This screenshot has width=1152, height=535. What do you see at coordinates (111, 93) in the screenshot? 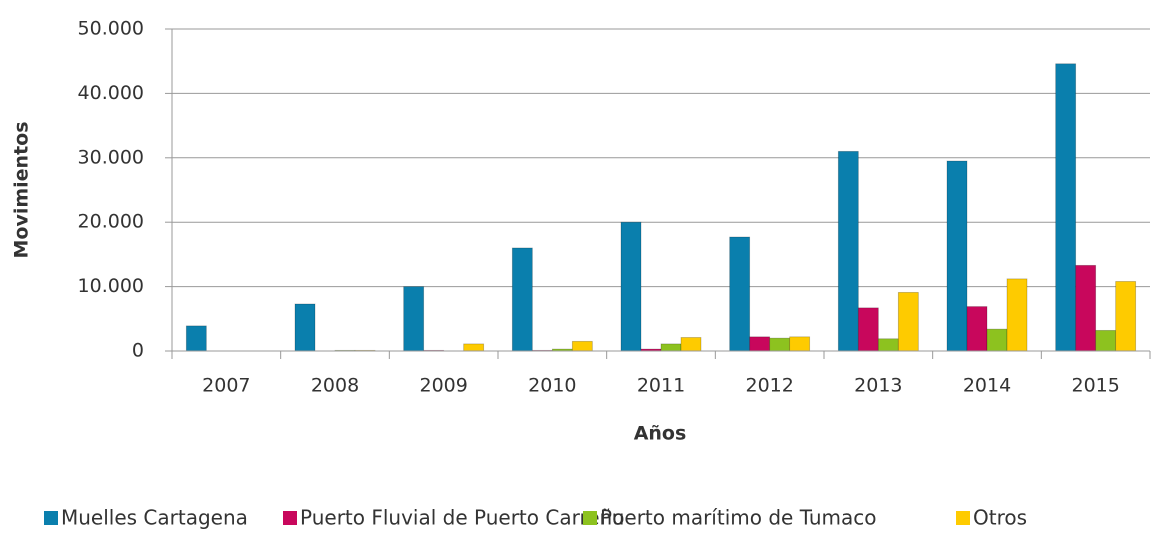
I see `y-tick-label: 40.000` at bounding box center [111, 93].